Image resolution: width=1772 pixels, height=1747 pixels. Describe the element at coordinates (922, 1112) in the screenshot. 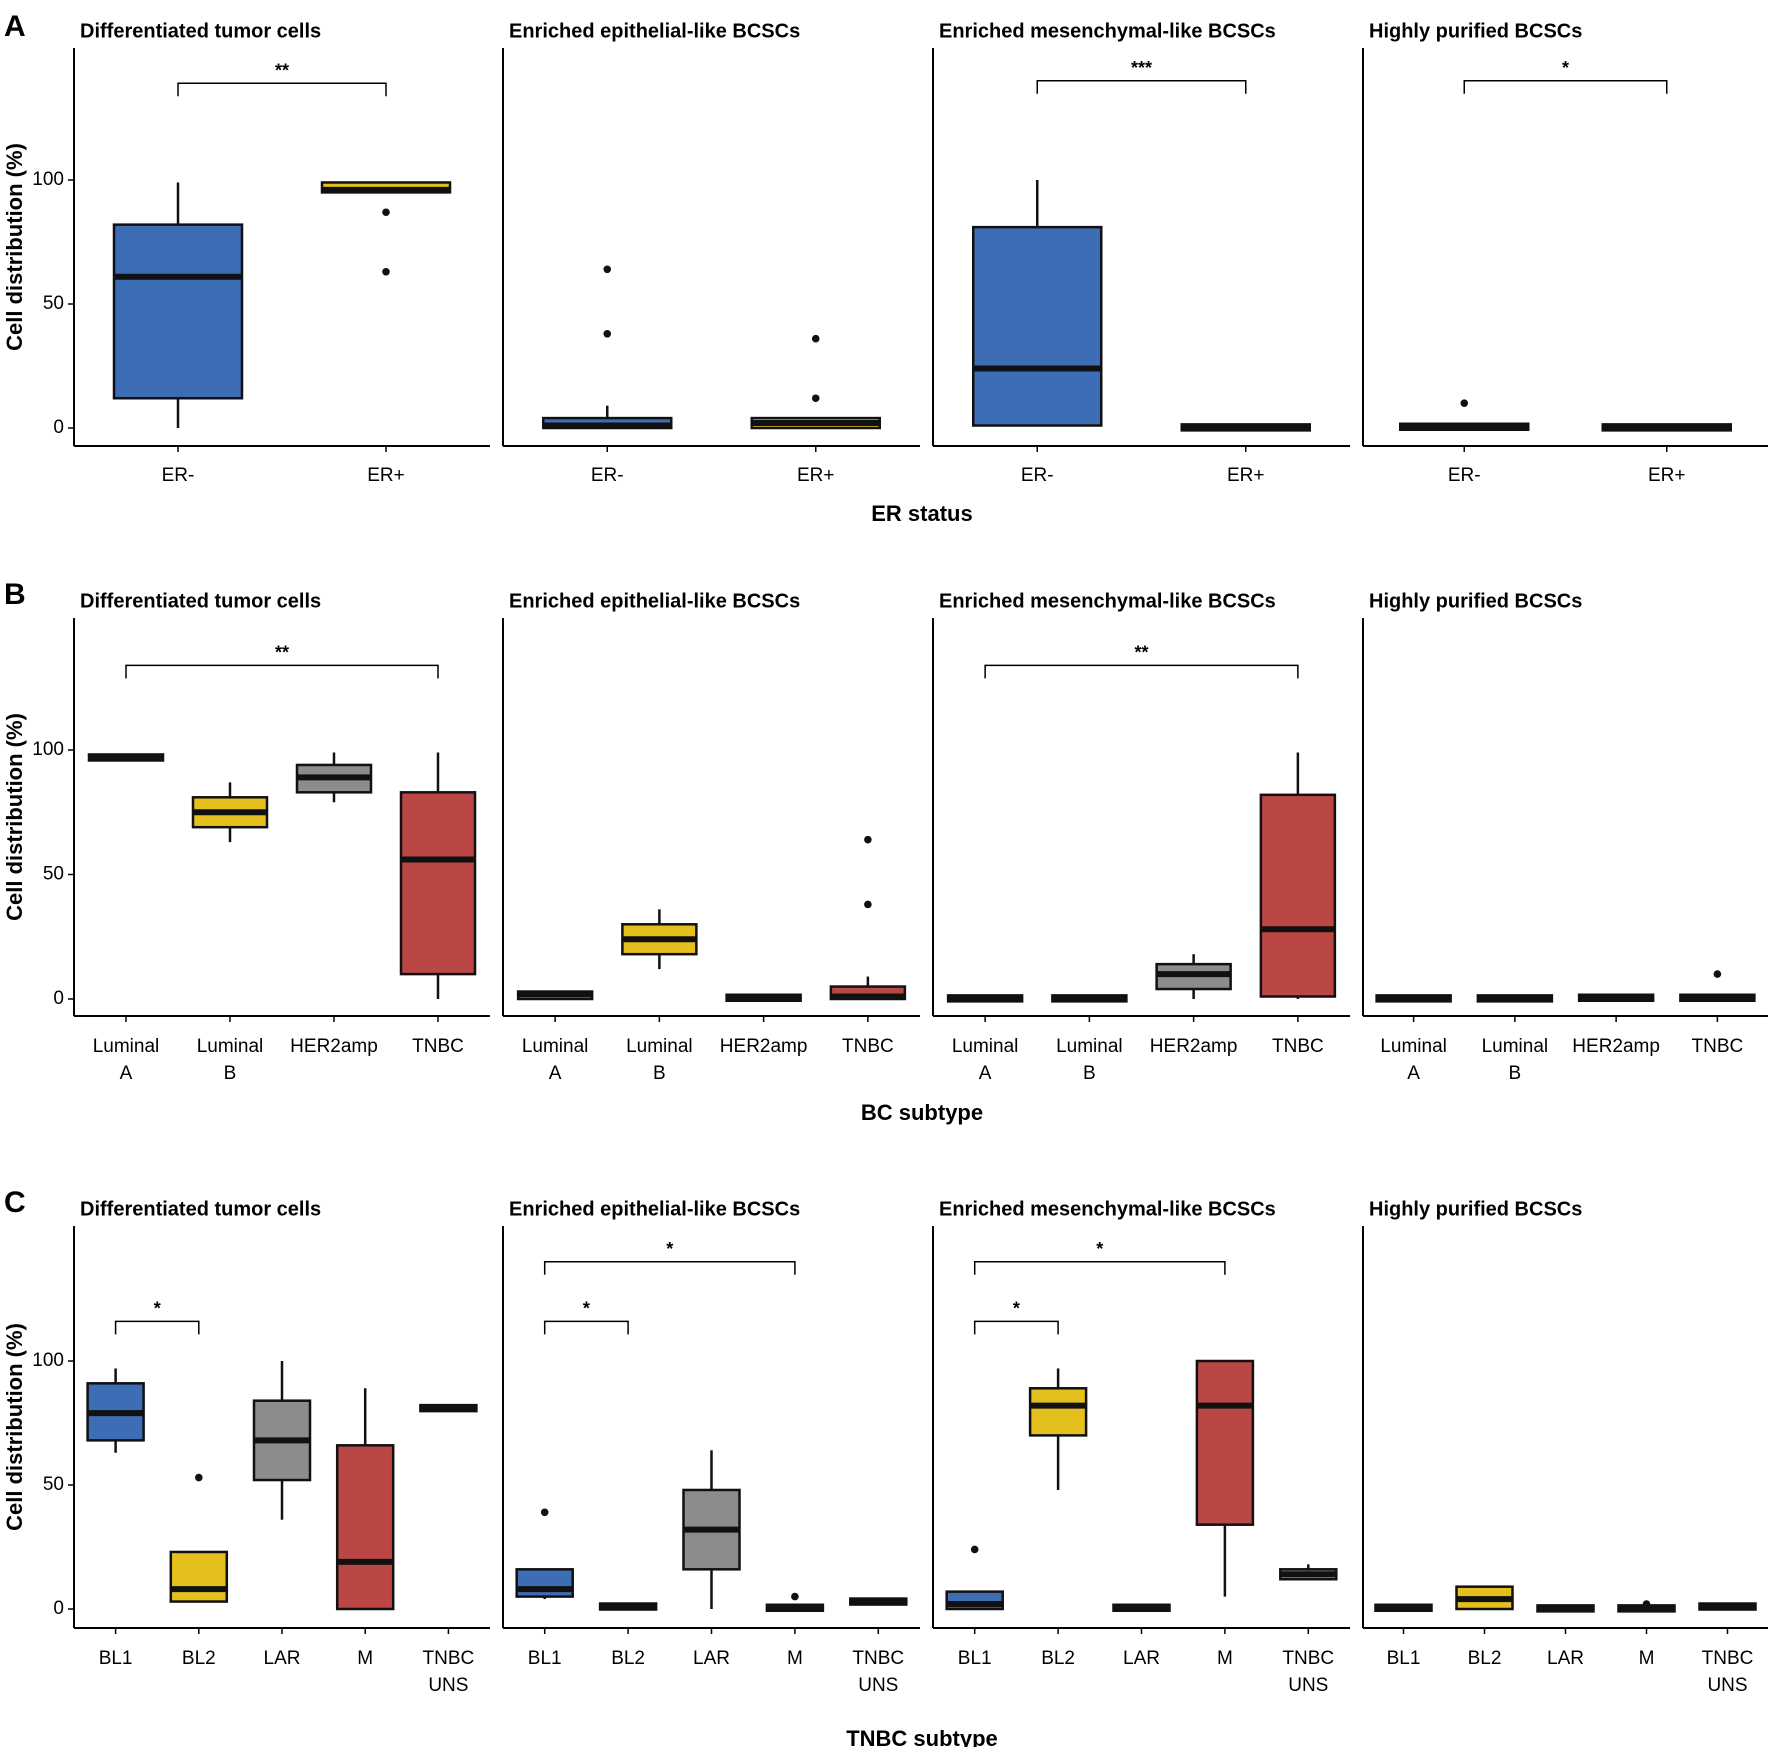

I see `x-axis-title: BC subtype` at that location.